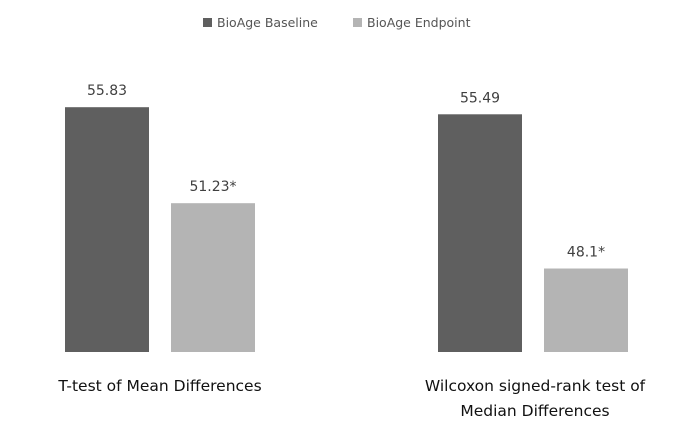 The width and height of the screenshot is (700, 435). Describe the element at coordinates (419, 22) in the screenshot. I see `legend-label: BioAge Endpoint` at that location.